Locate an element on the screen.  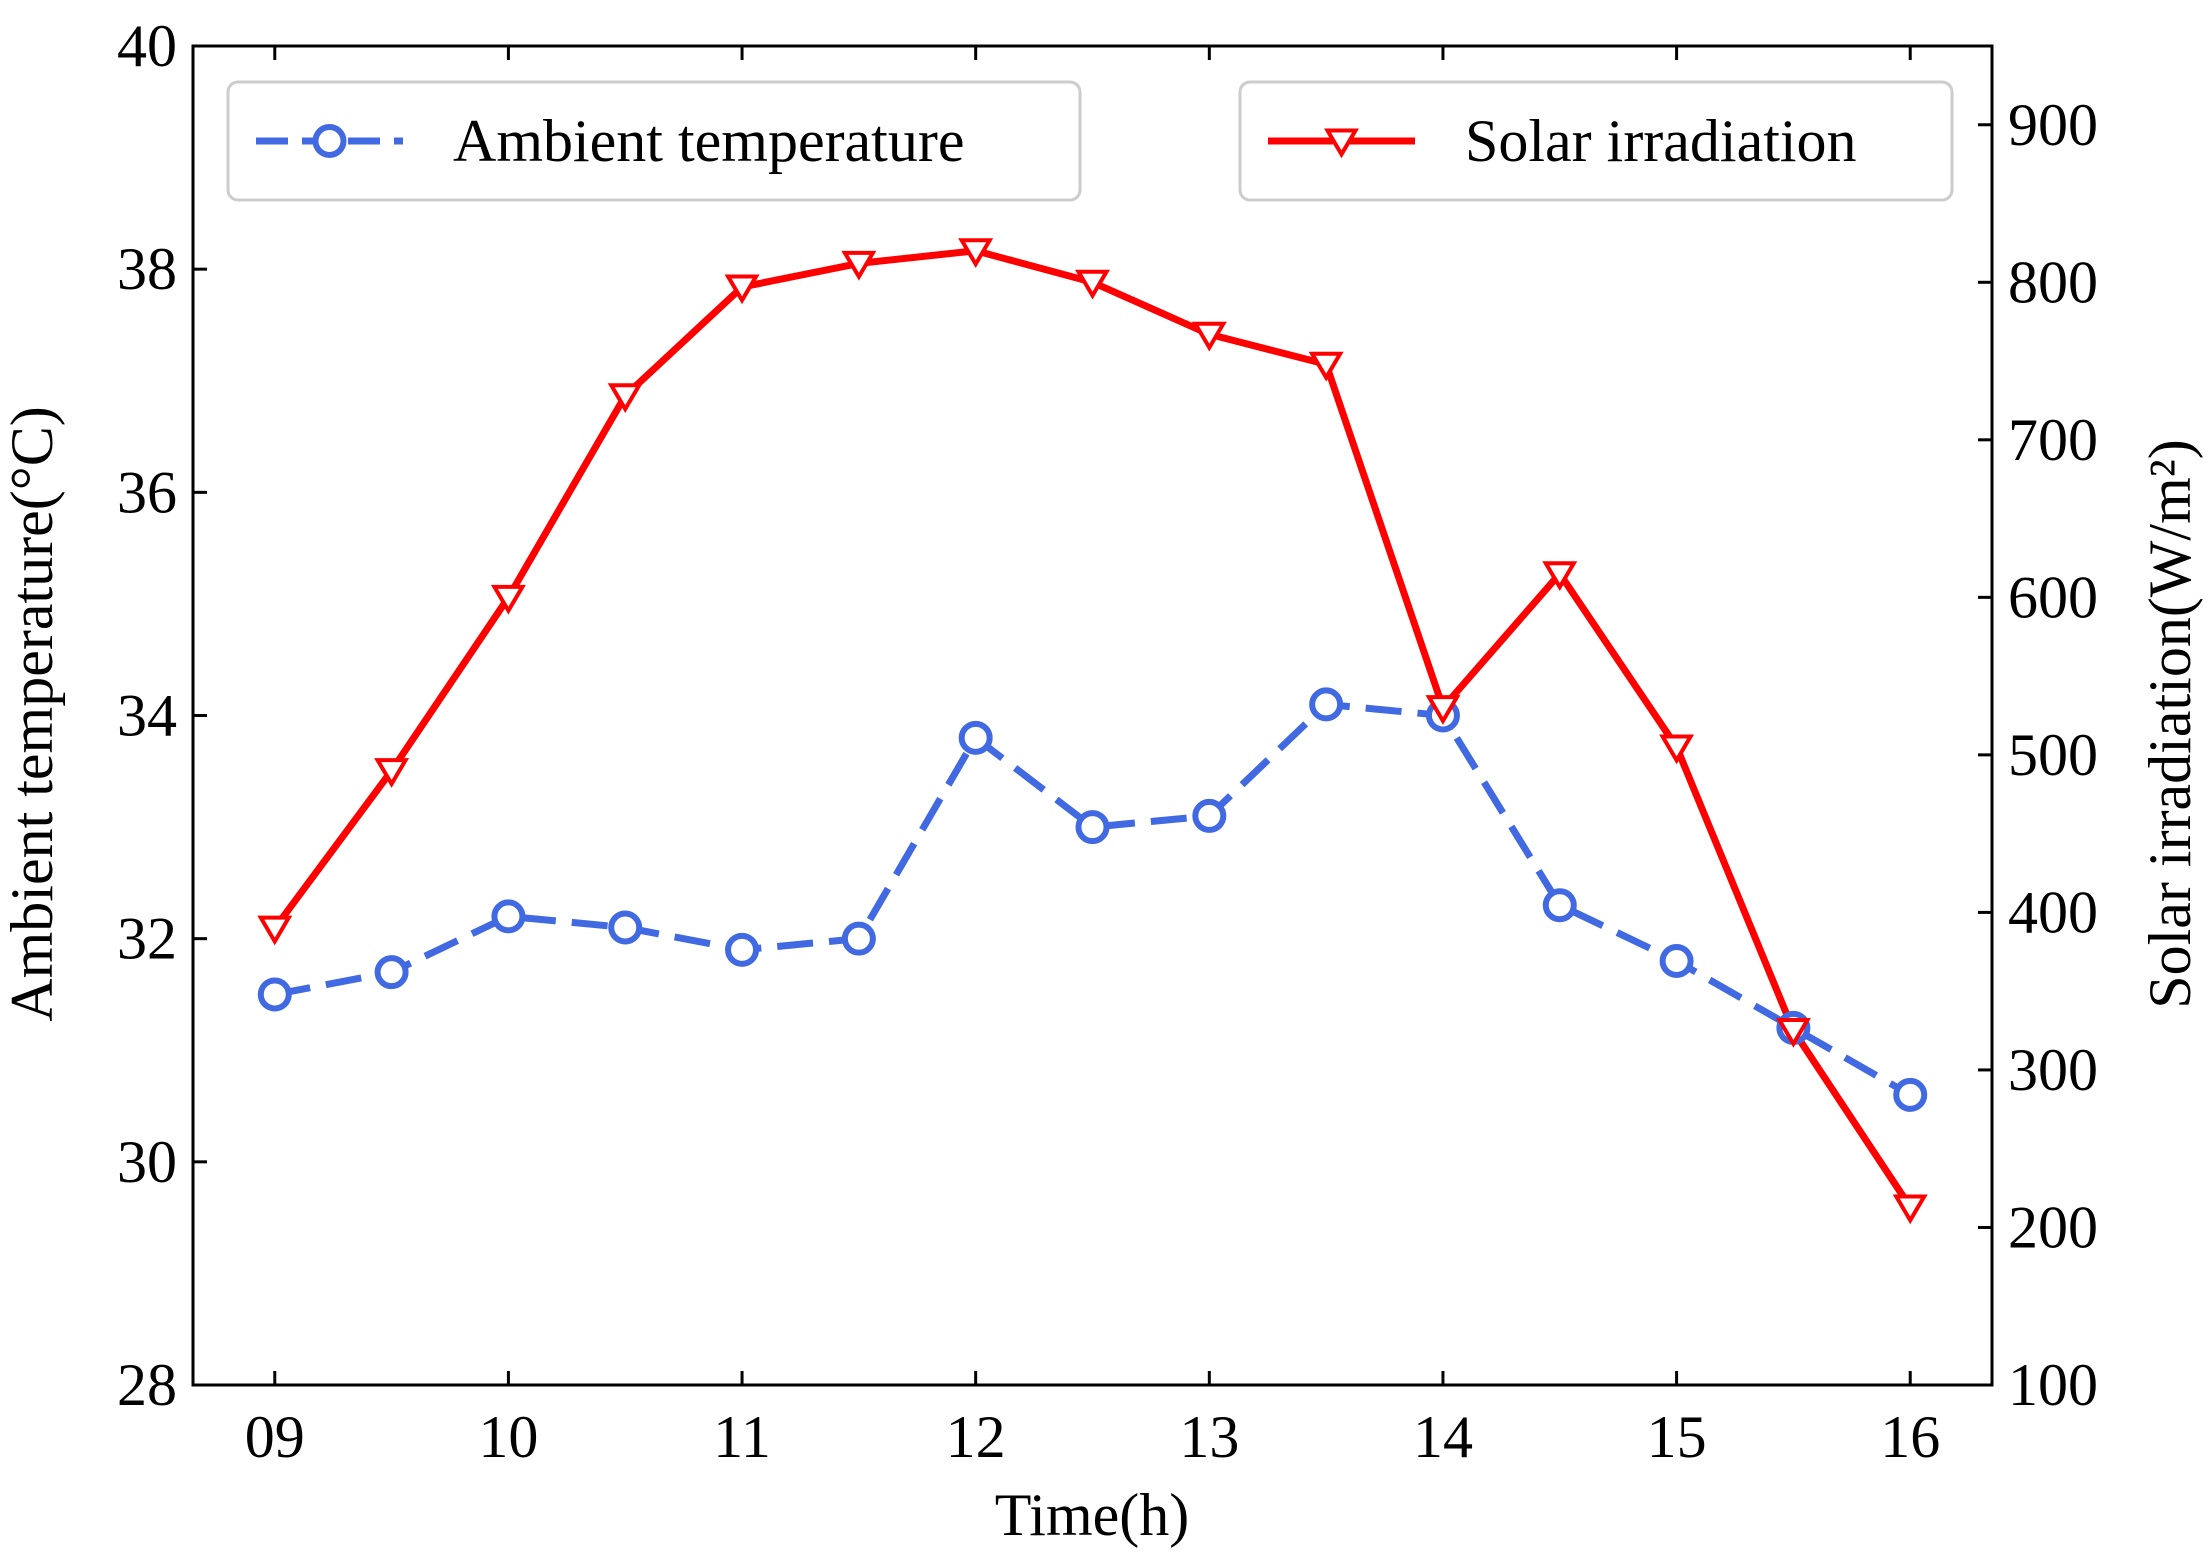
x-tick-label: 14 is located at coordinates (1443, 1437).